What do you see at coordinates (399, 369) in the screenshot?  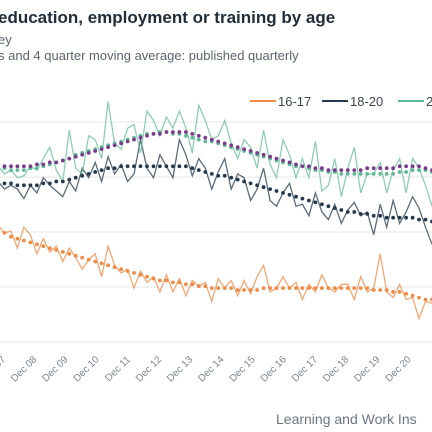 I see `x-tick-label: Dec 20` at bounding box center [399, 369].